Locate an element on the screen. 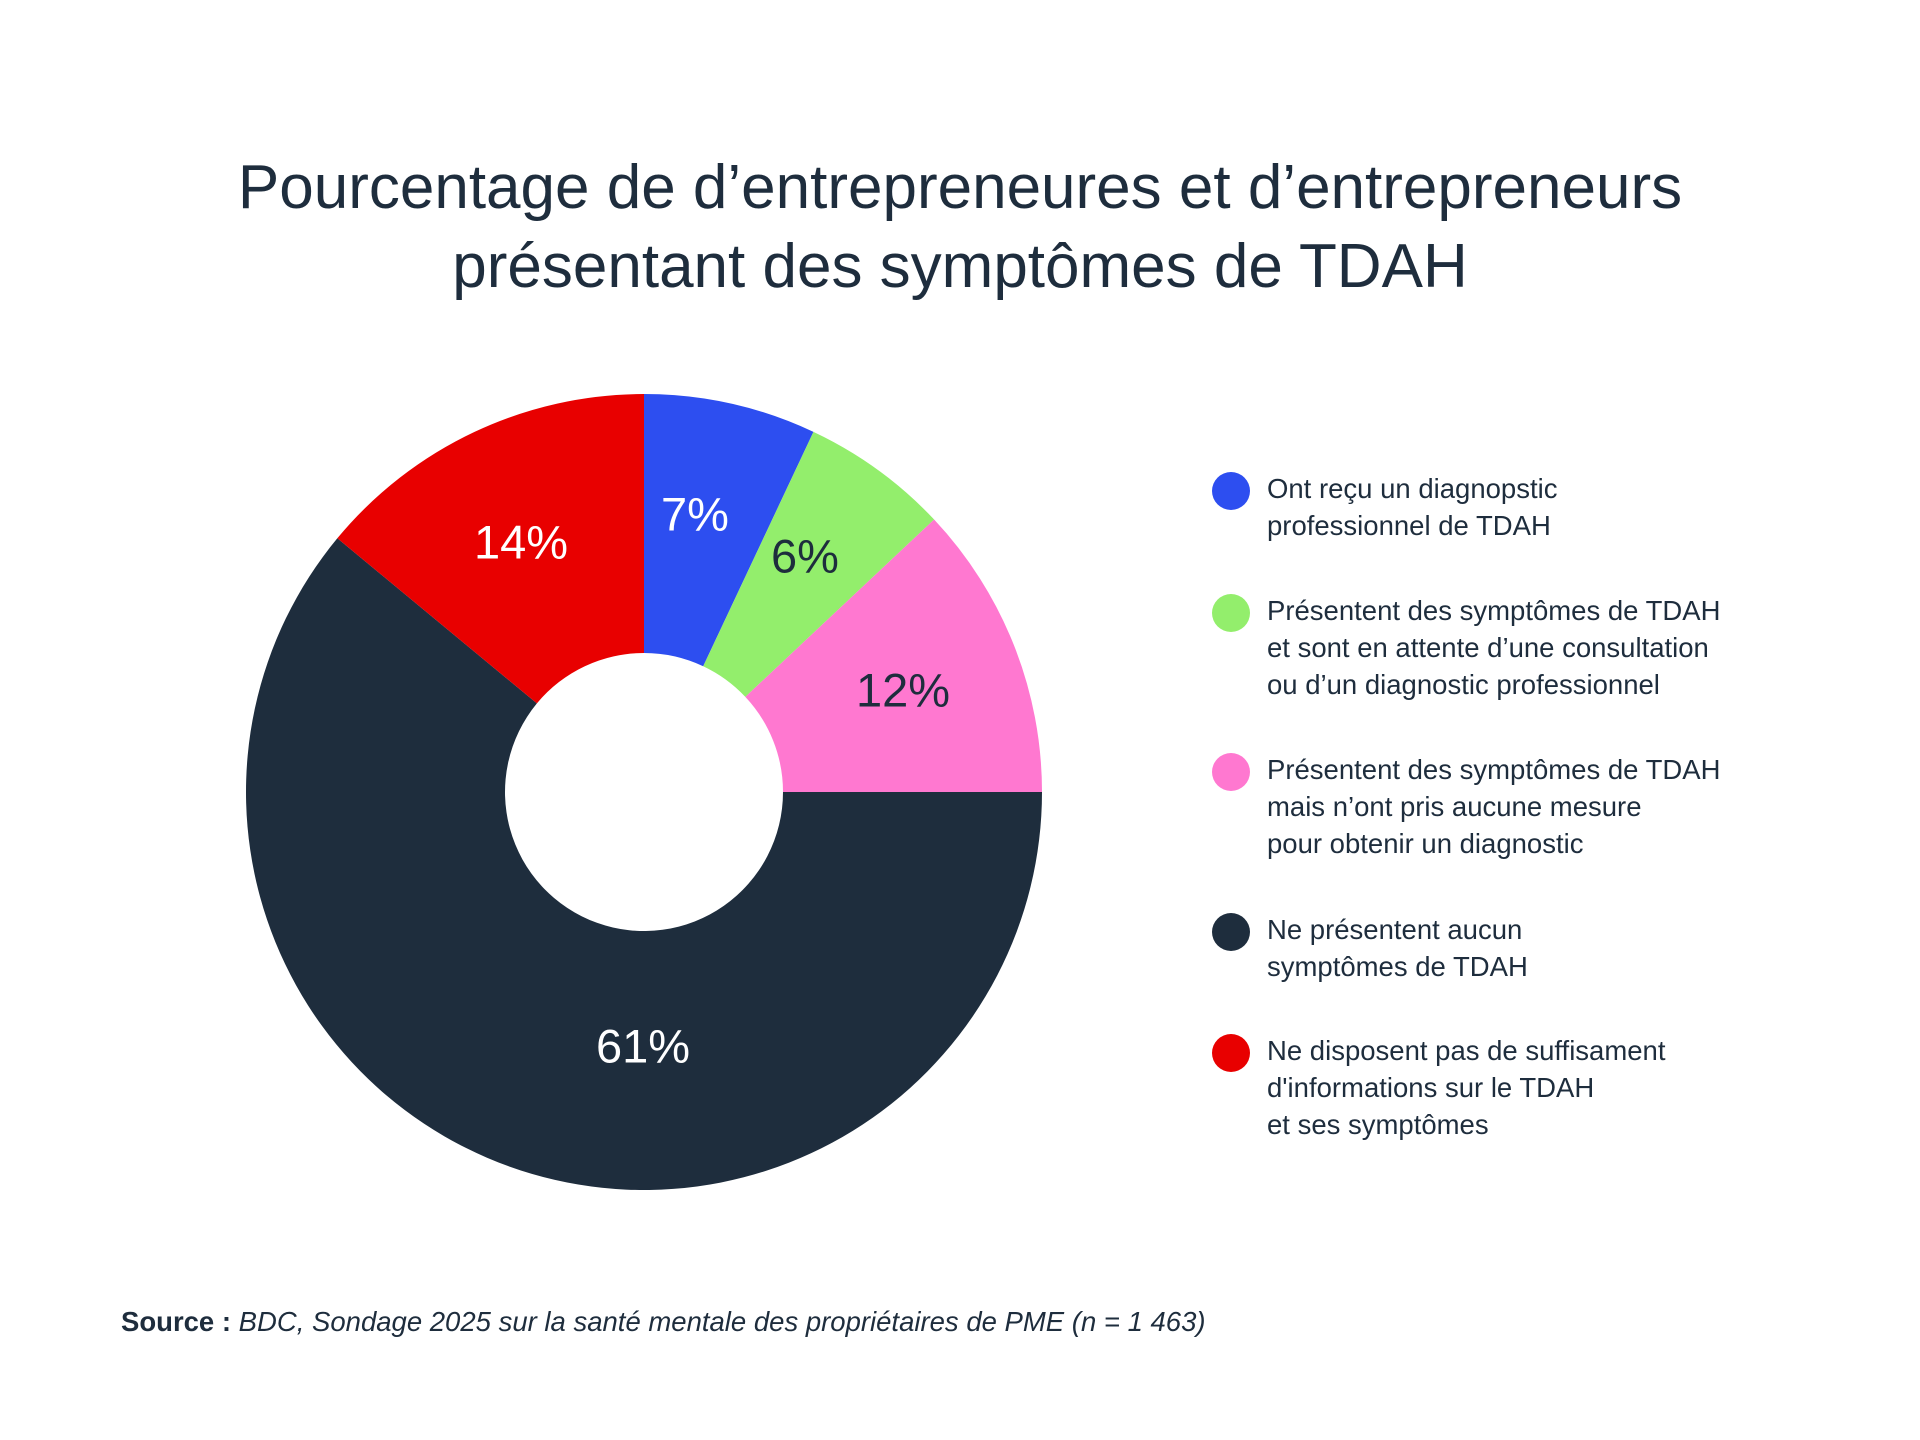 The image size is (1920, 1440). legend-label: Ne présentent aucun symptômes de TDAH is located at coordinates (1397, 948).